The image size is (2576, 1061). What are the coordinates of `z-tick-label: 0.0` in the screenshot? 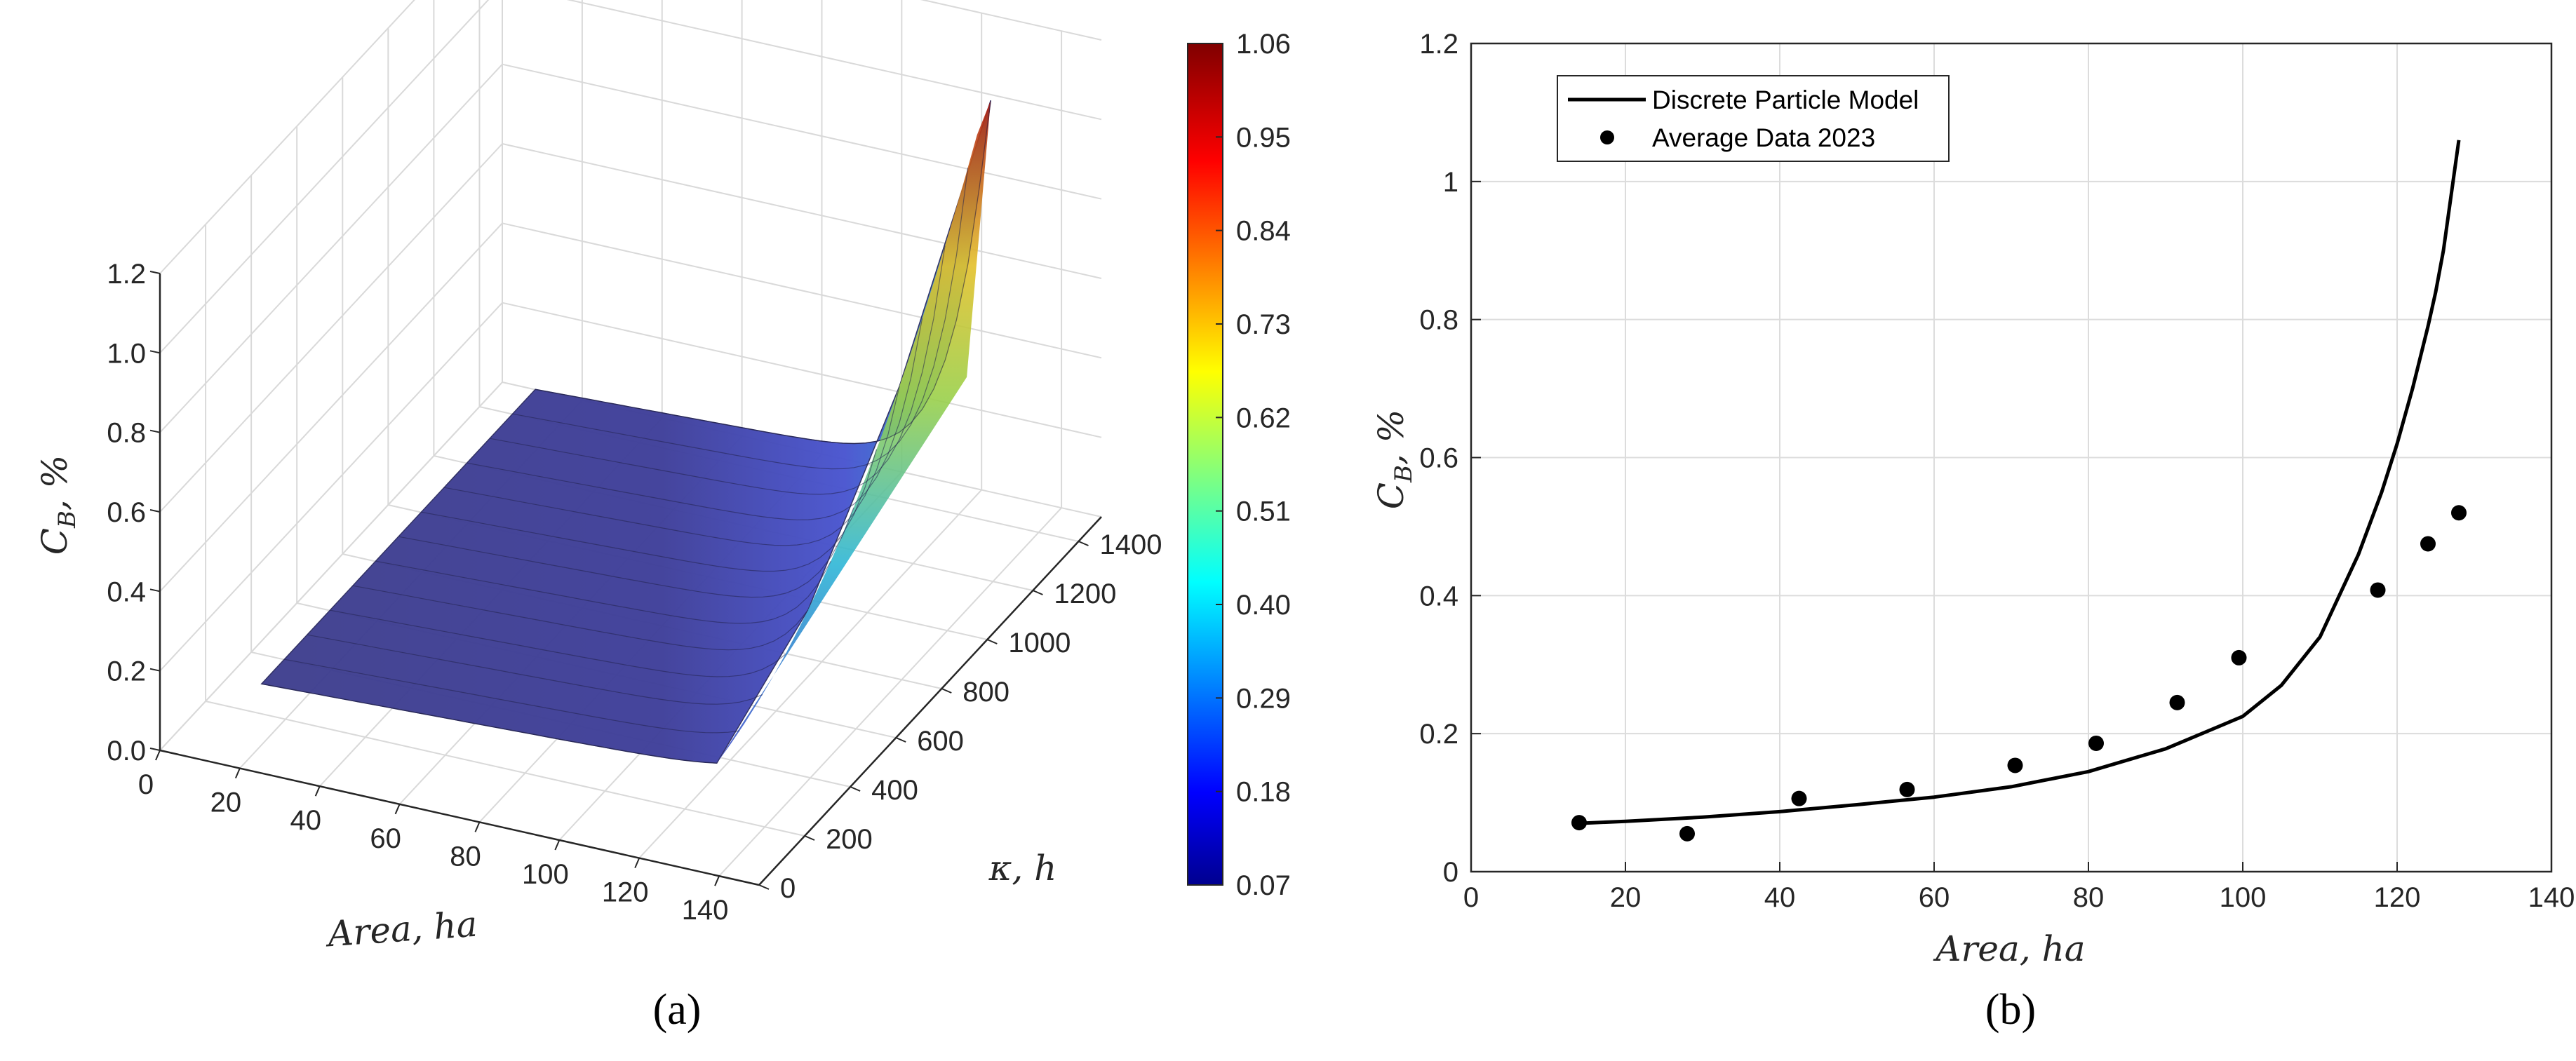 It's located at (126, 751).